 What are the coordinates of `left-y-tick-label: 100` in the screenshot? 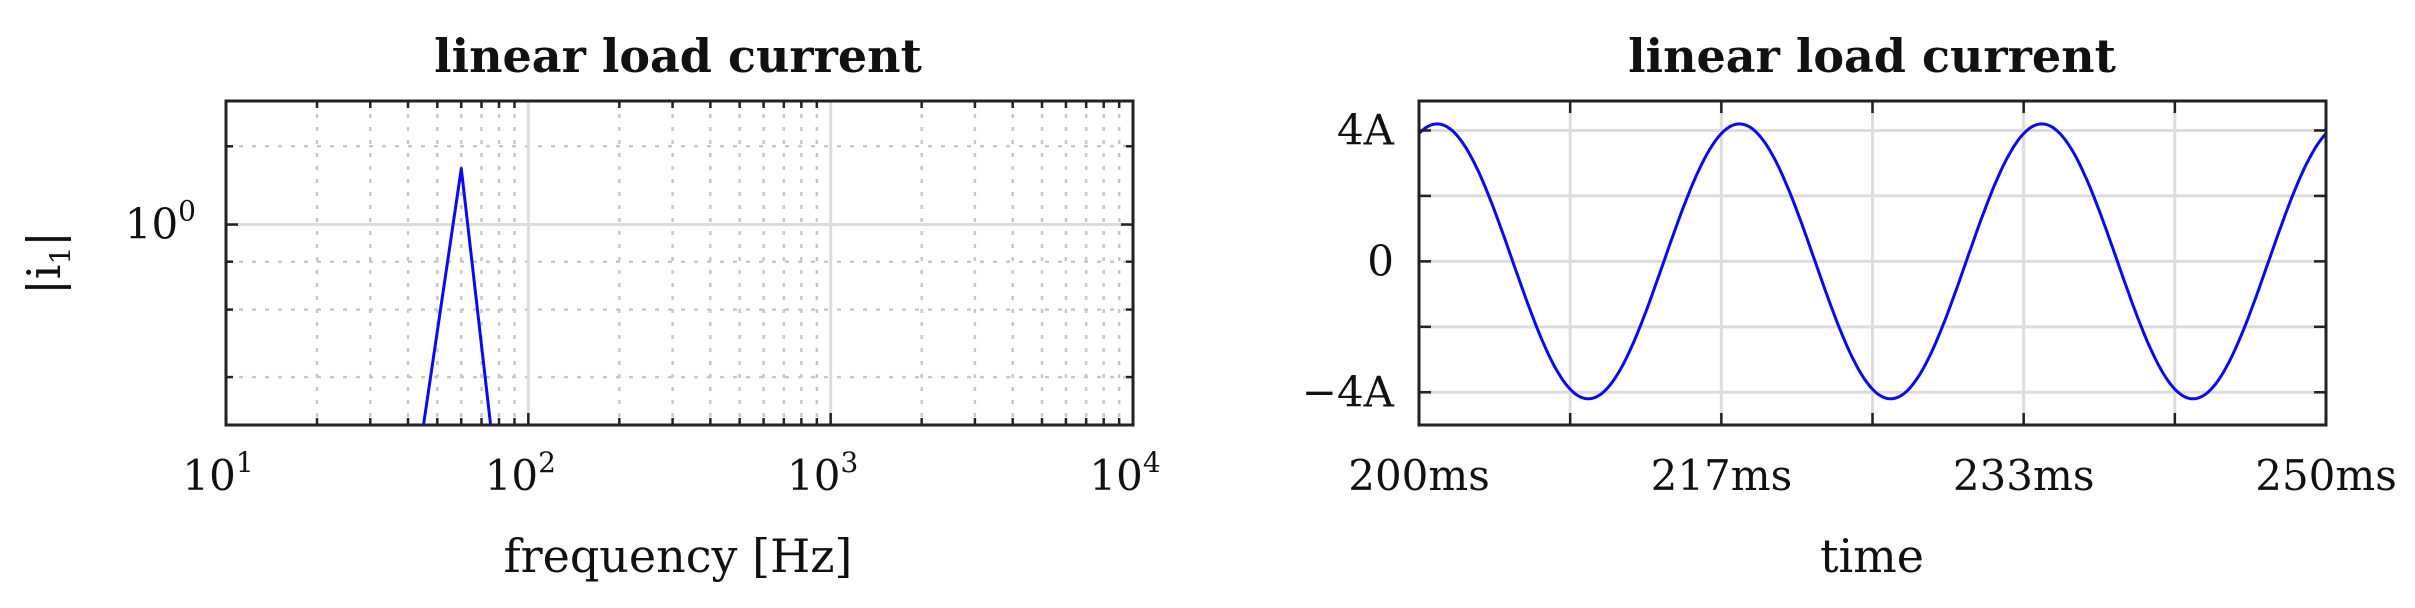 It's located at (160, 222).